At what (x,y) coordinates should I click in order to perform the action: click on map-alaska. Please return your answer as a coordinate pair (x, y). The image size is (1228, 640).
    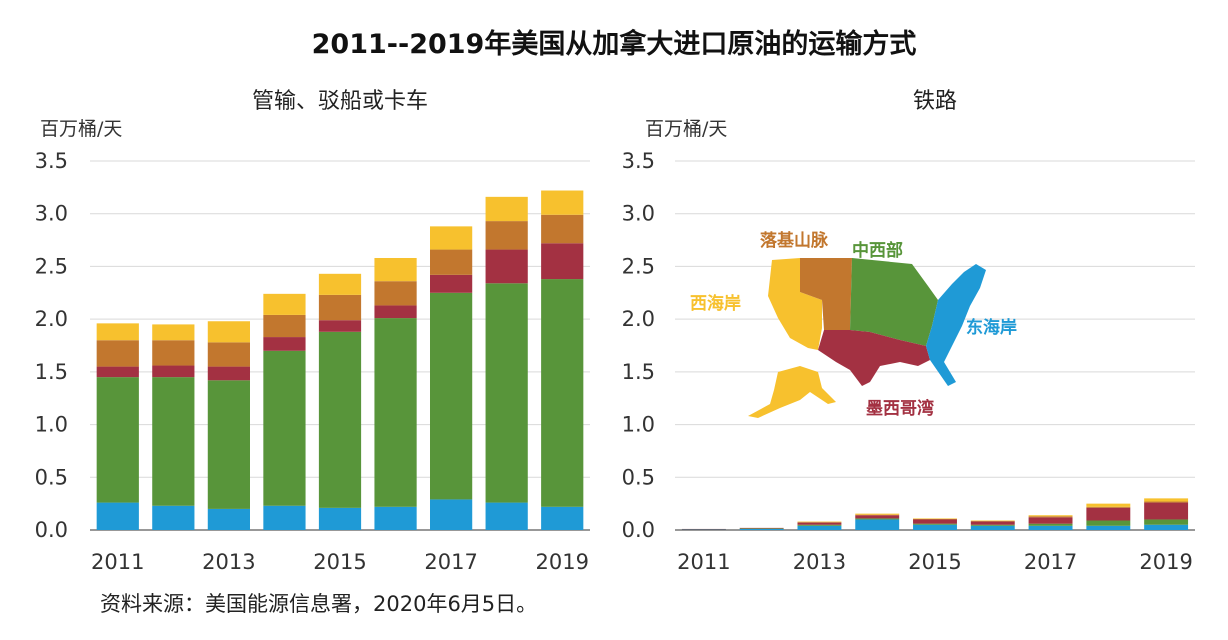
    Looking at the image, I should click on (792, 392).